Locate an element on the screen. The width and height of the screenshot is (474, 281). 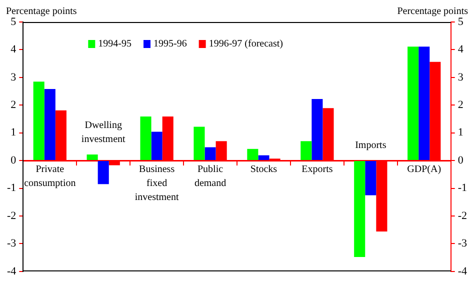
x-tick-label: Public demand is located at coordinates (210, 177).